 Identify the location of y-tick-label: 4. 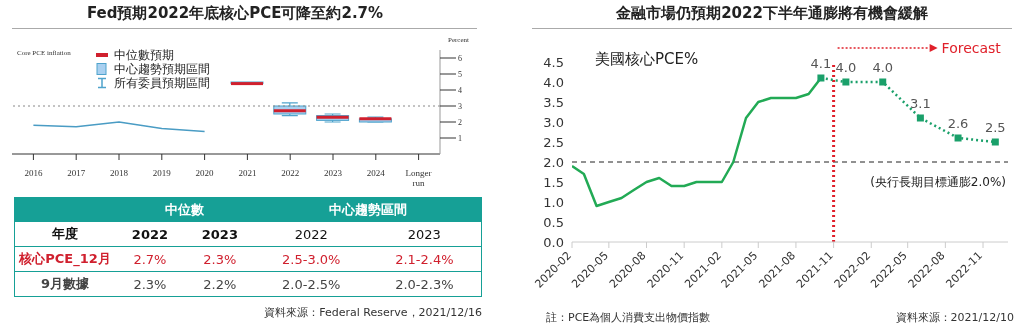
(460, 90).